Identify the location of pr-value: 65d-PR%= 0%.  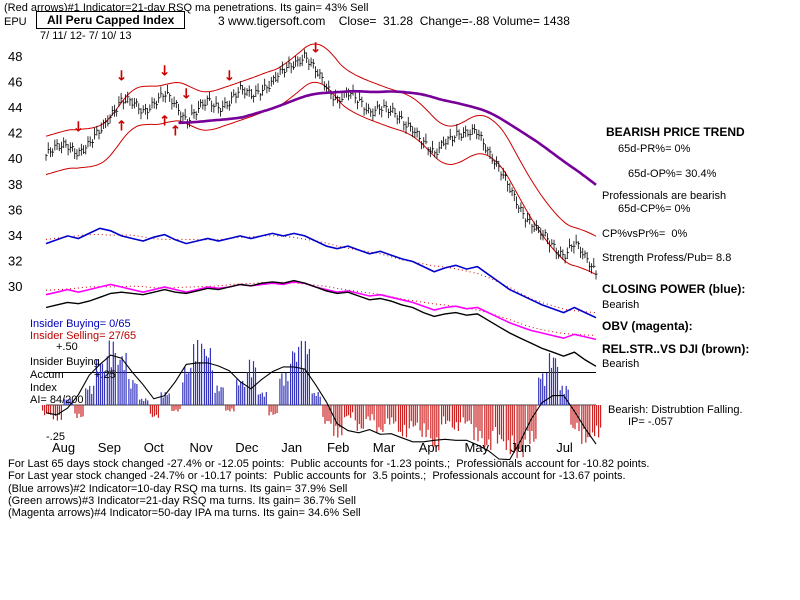
(654, 149).